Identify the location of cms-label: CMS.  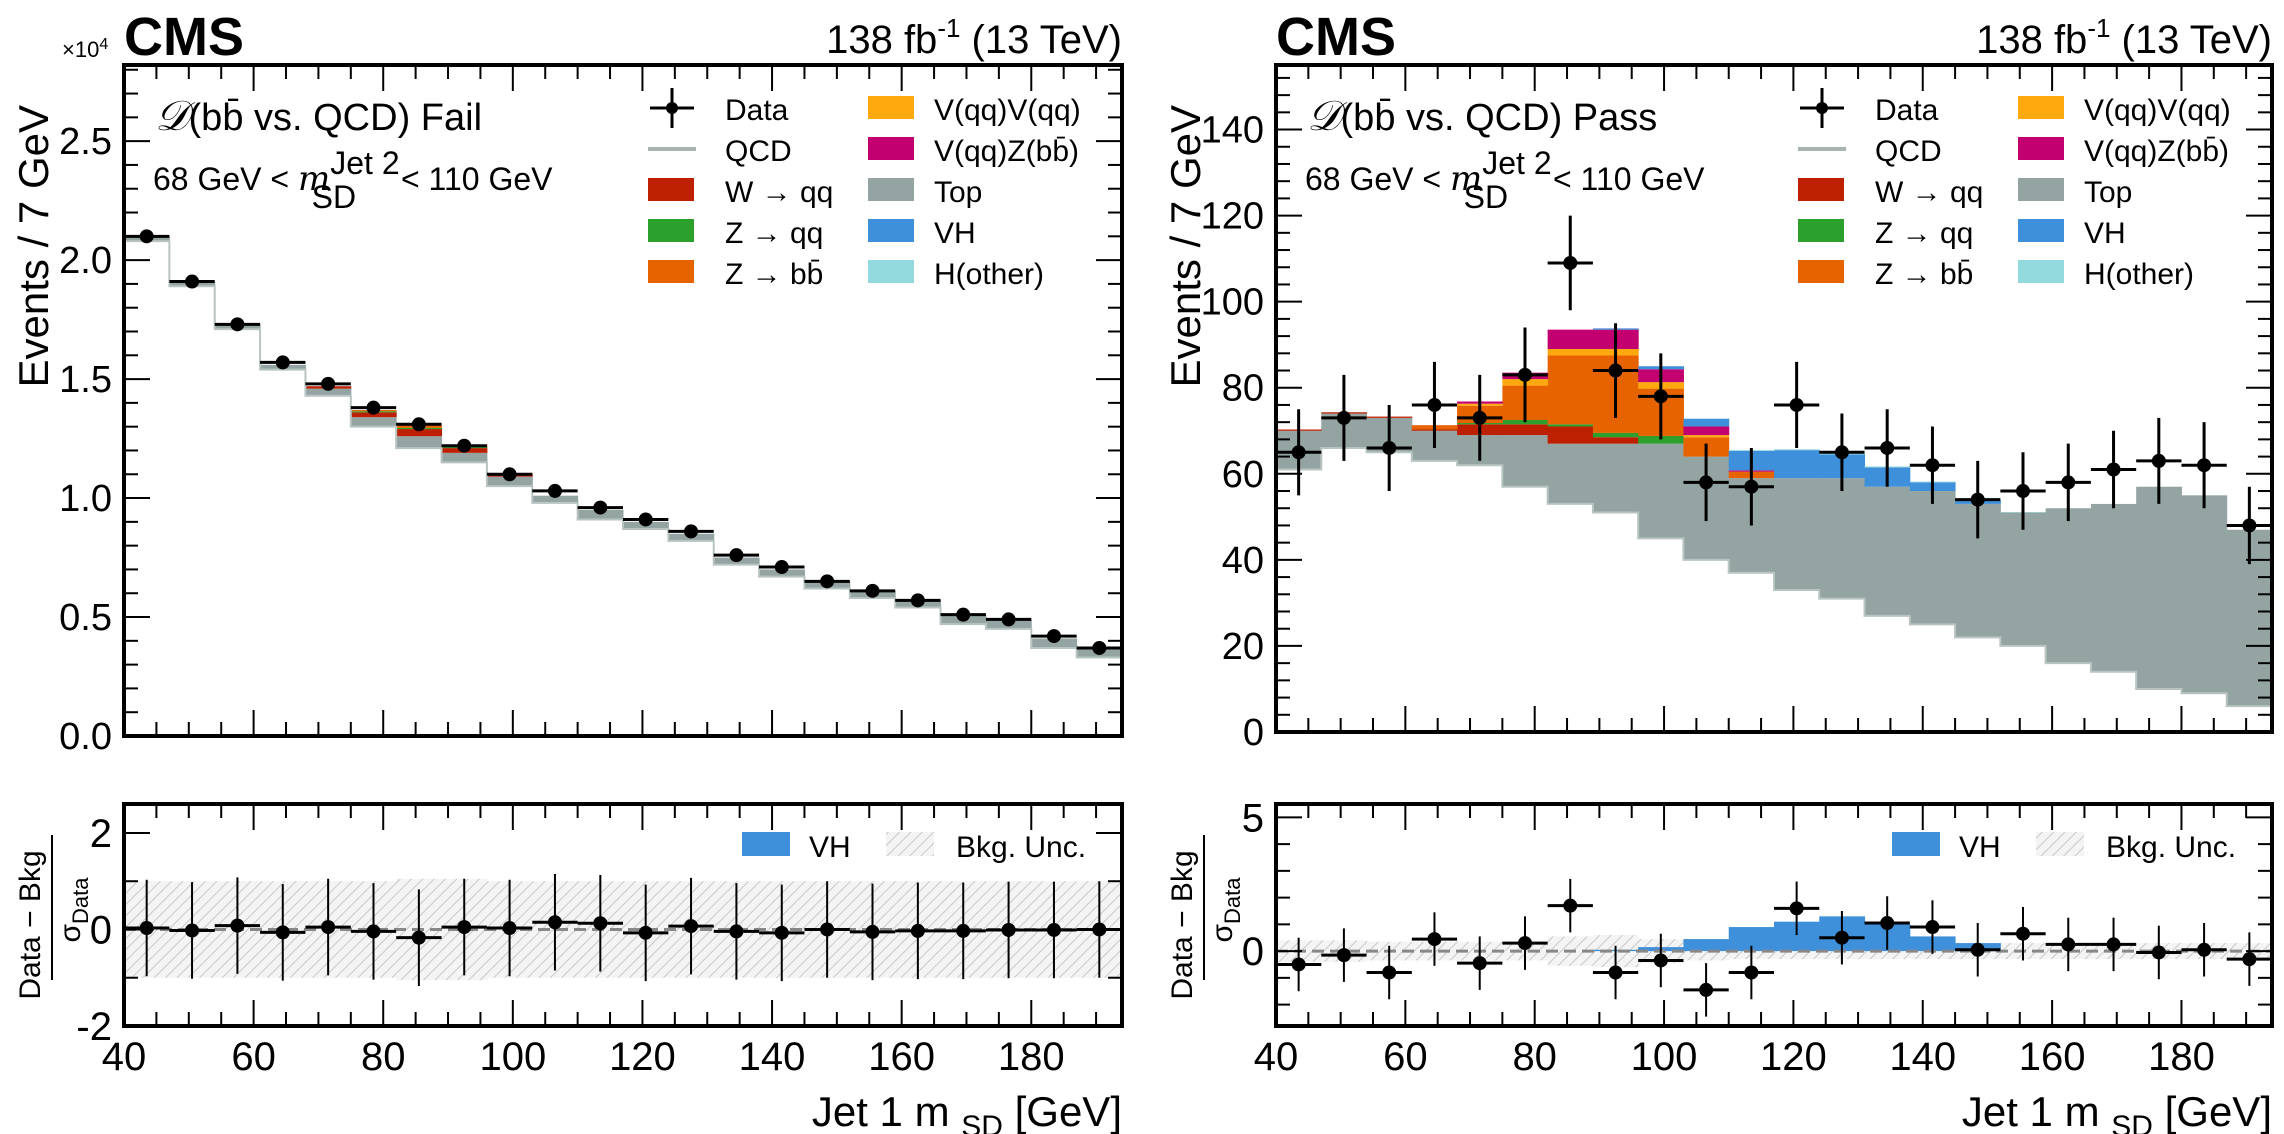
(1336, 37).